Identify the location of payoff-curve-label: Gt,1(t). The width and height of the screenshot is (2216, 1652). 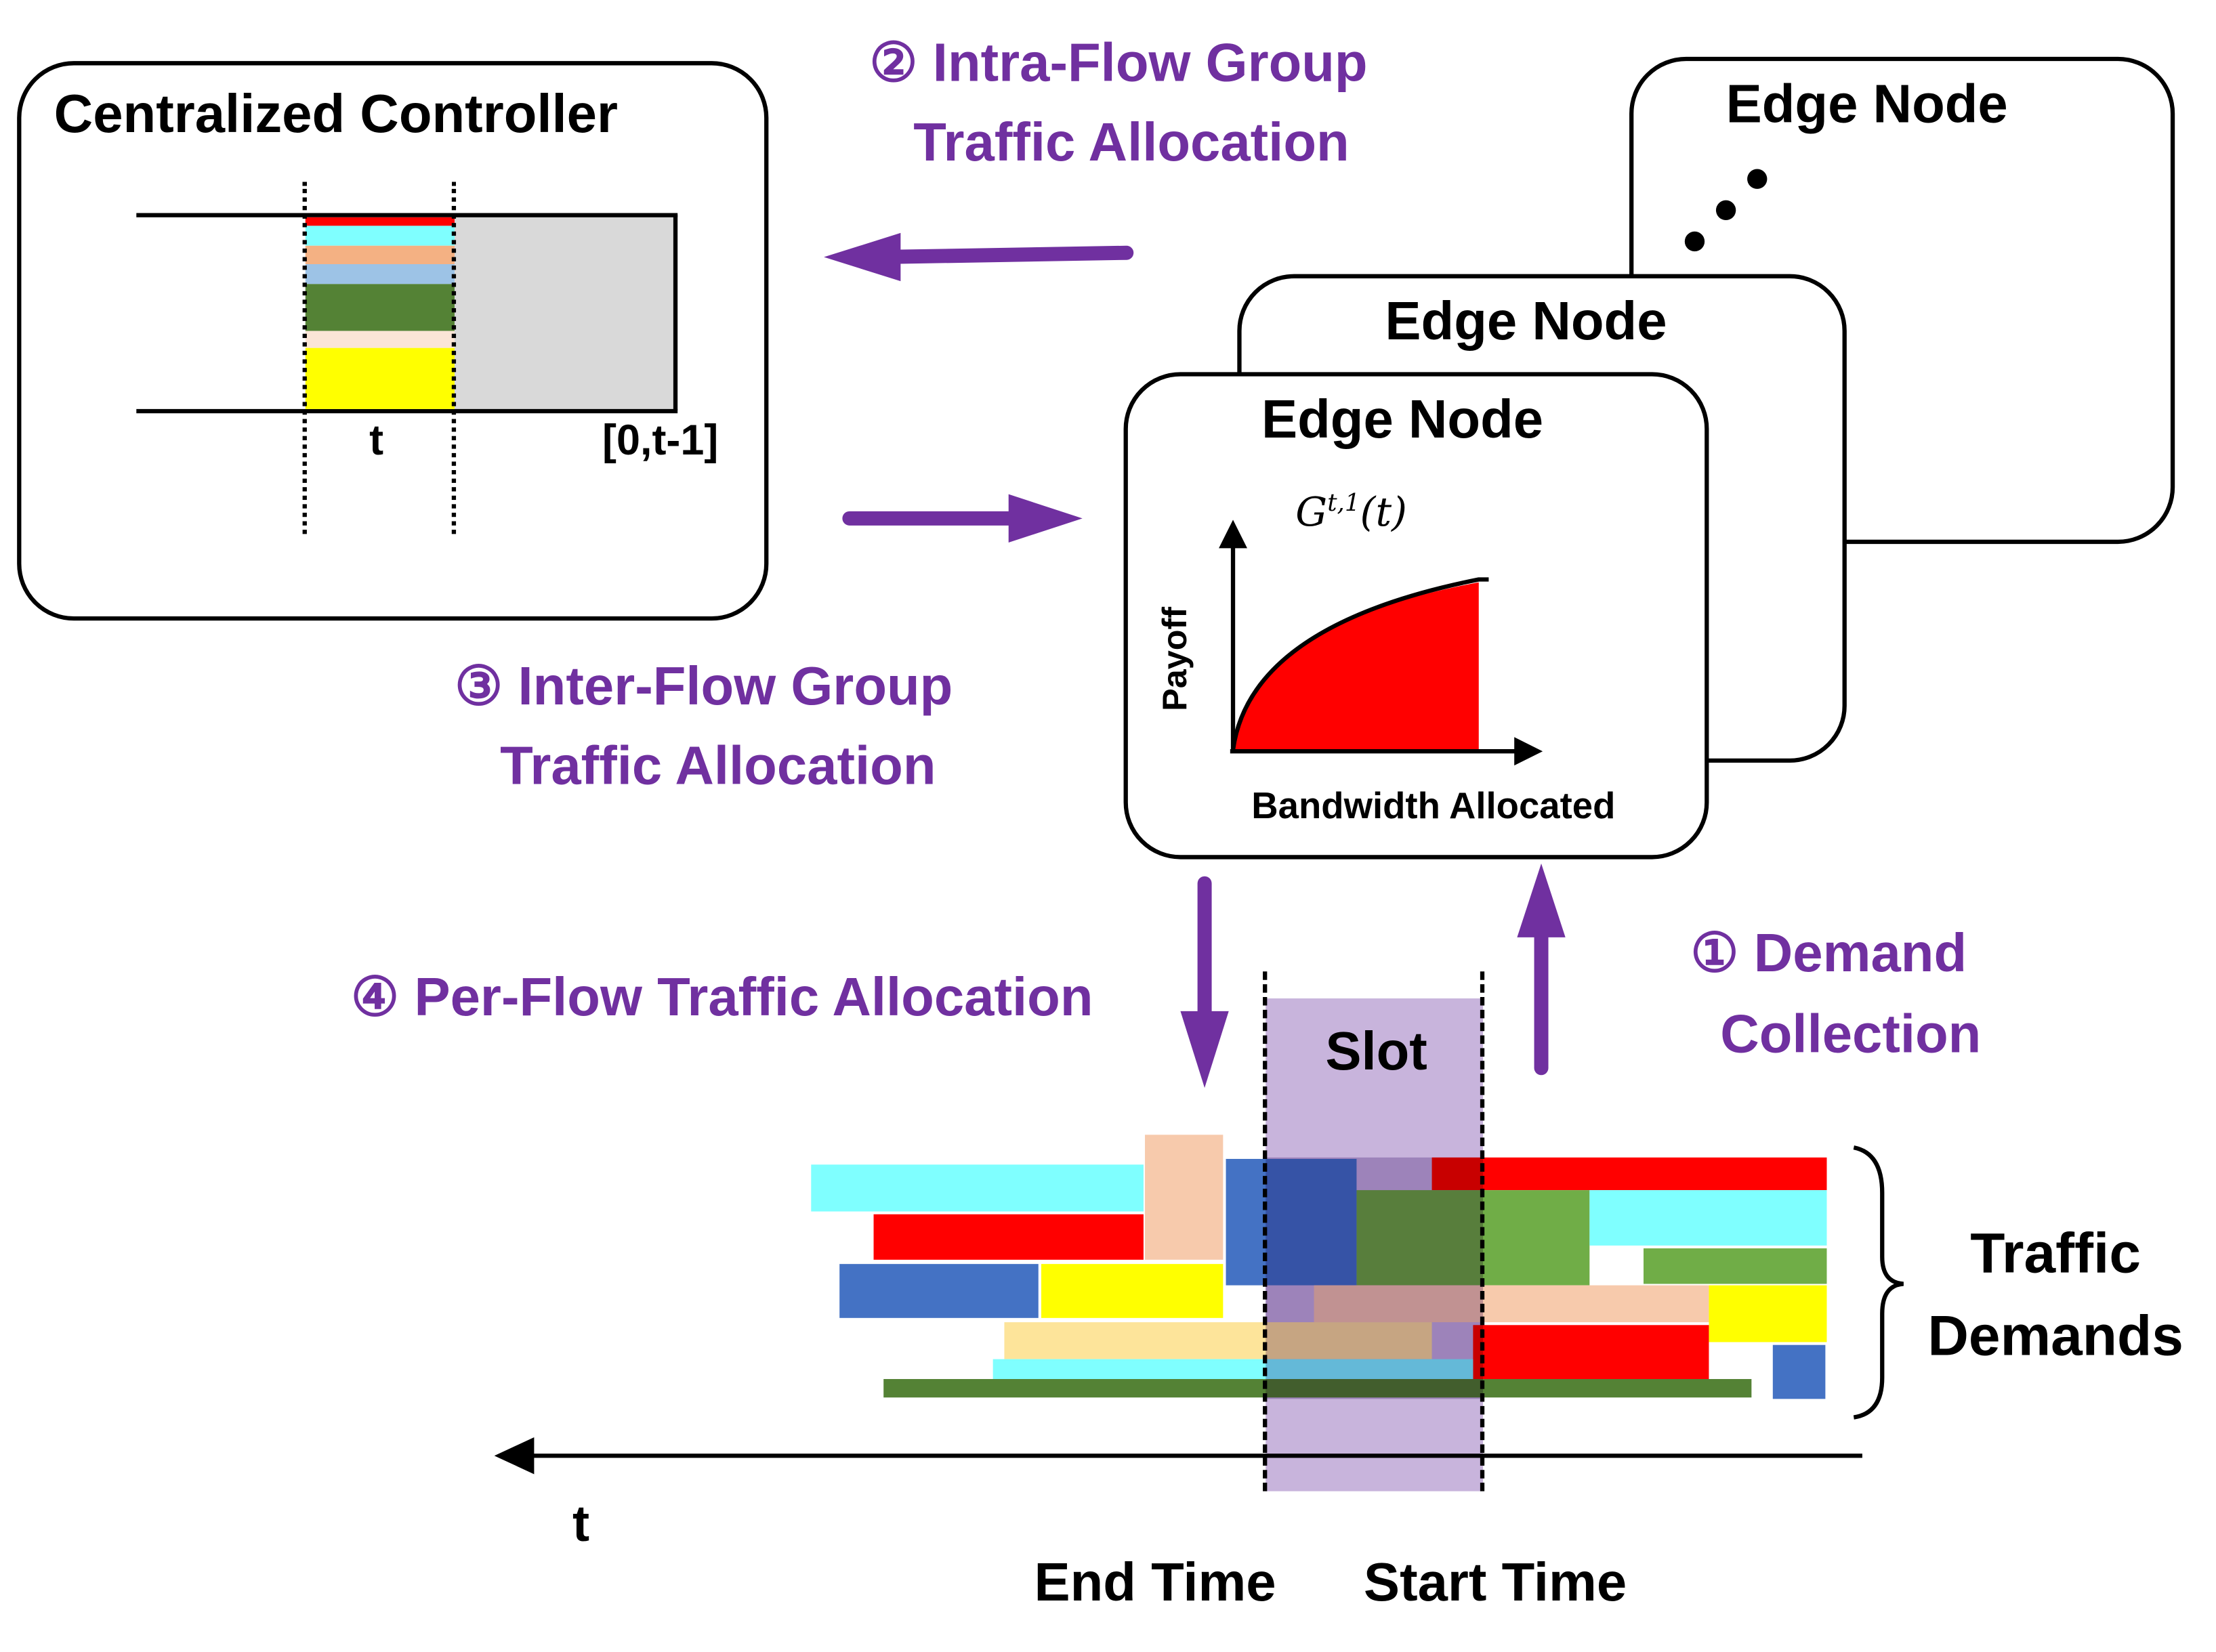
(1351, 512).